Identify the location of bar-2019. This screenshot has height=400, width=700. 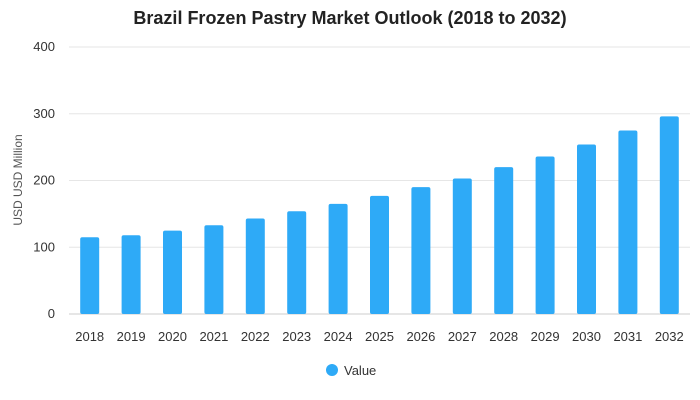
(131, 274).